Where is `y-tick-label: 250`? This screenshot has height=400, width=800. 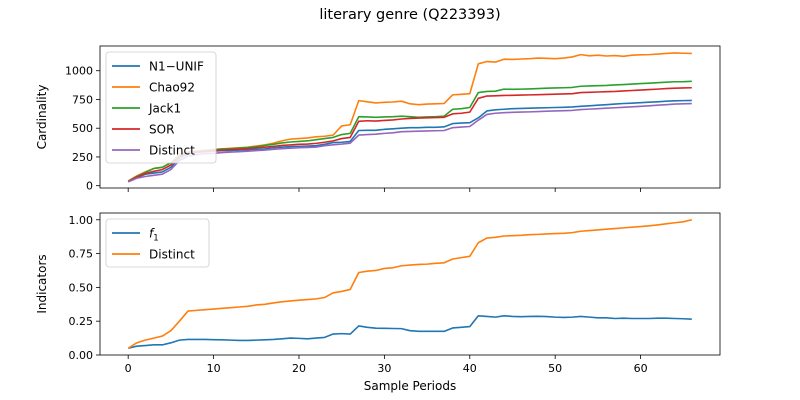
y-tick-label: 250 is located at coordinates (82, 157).